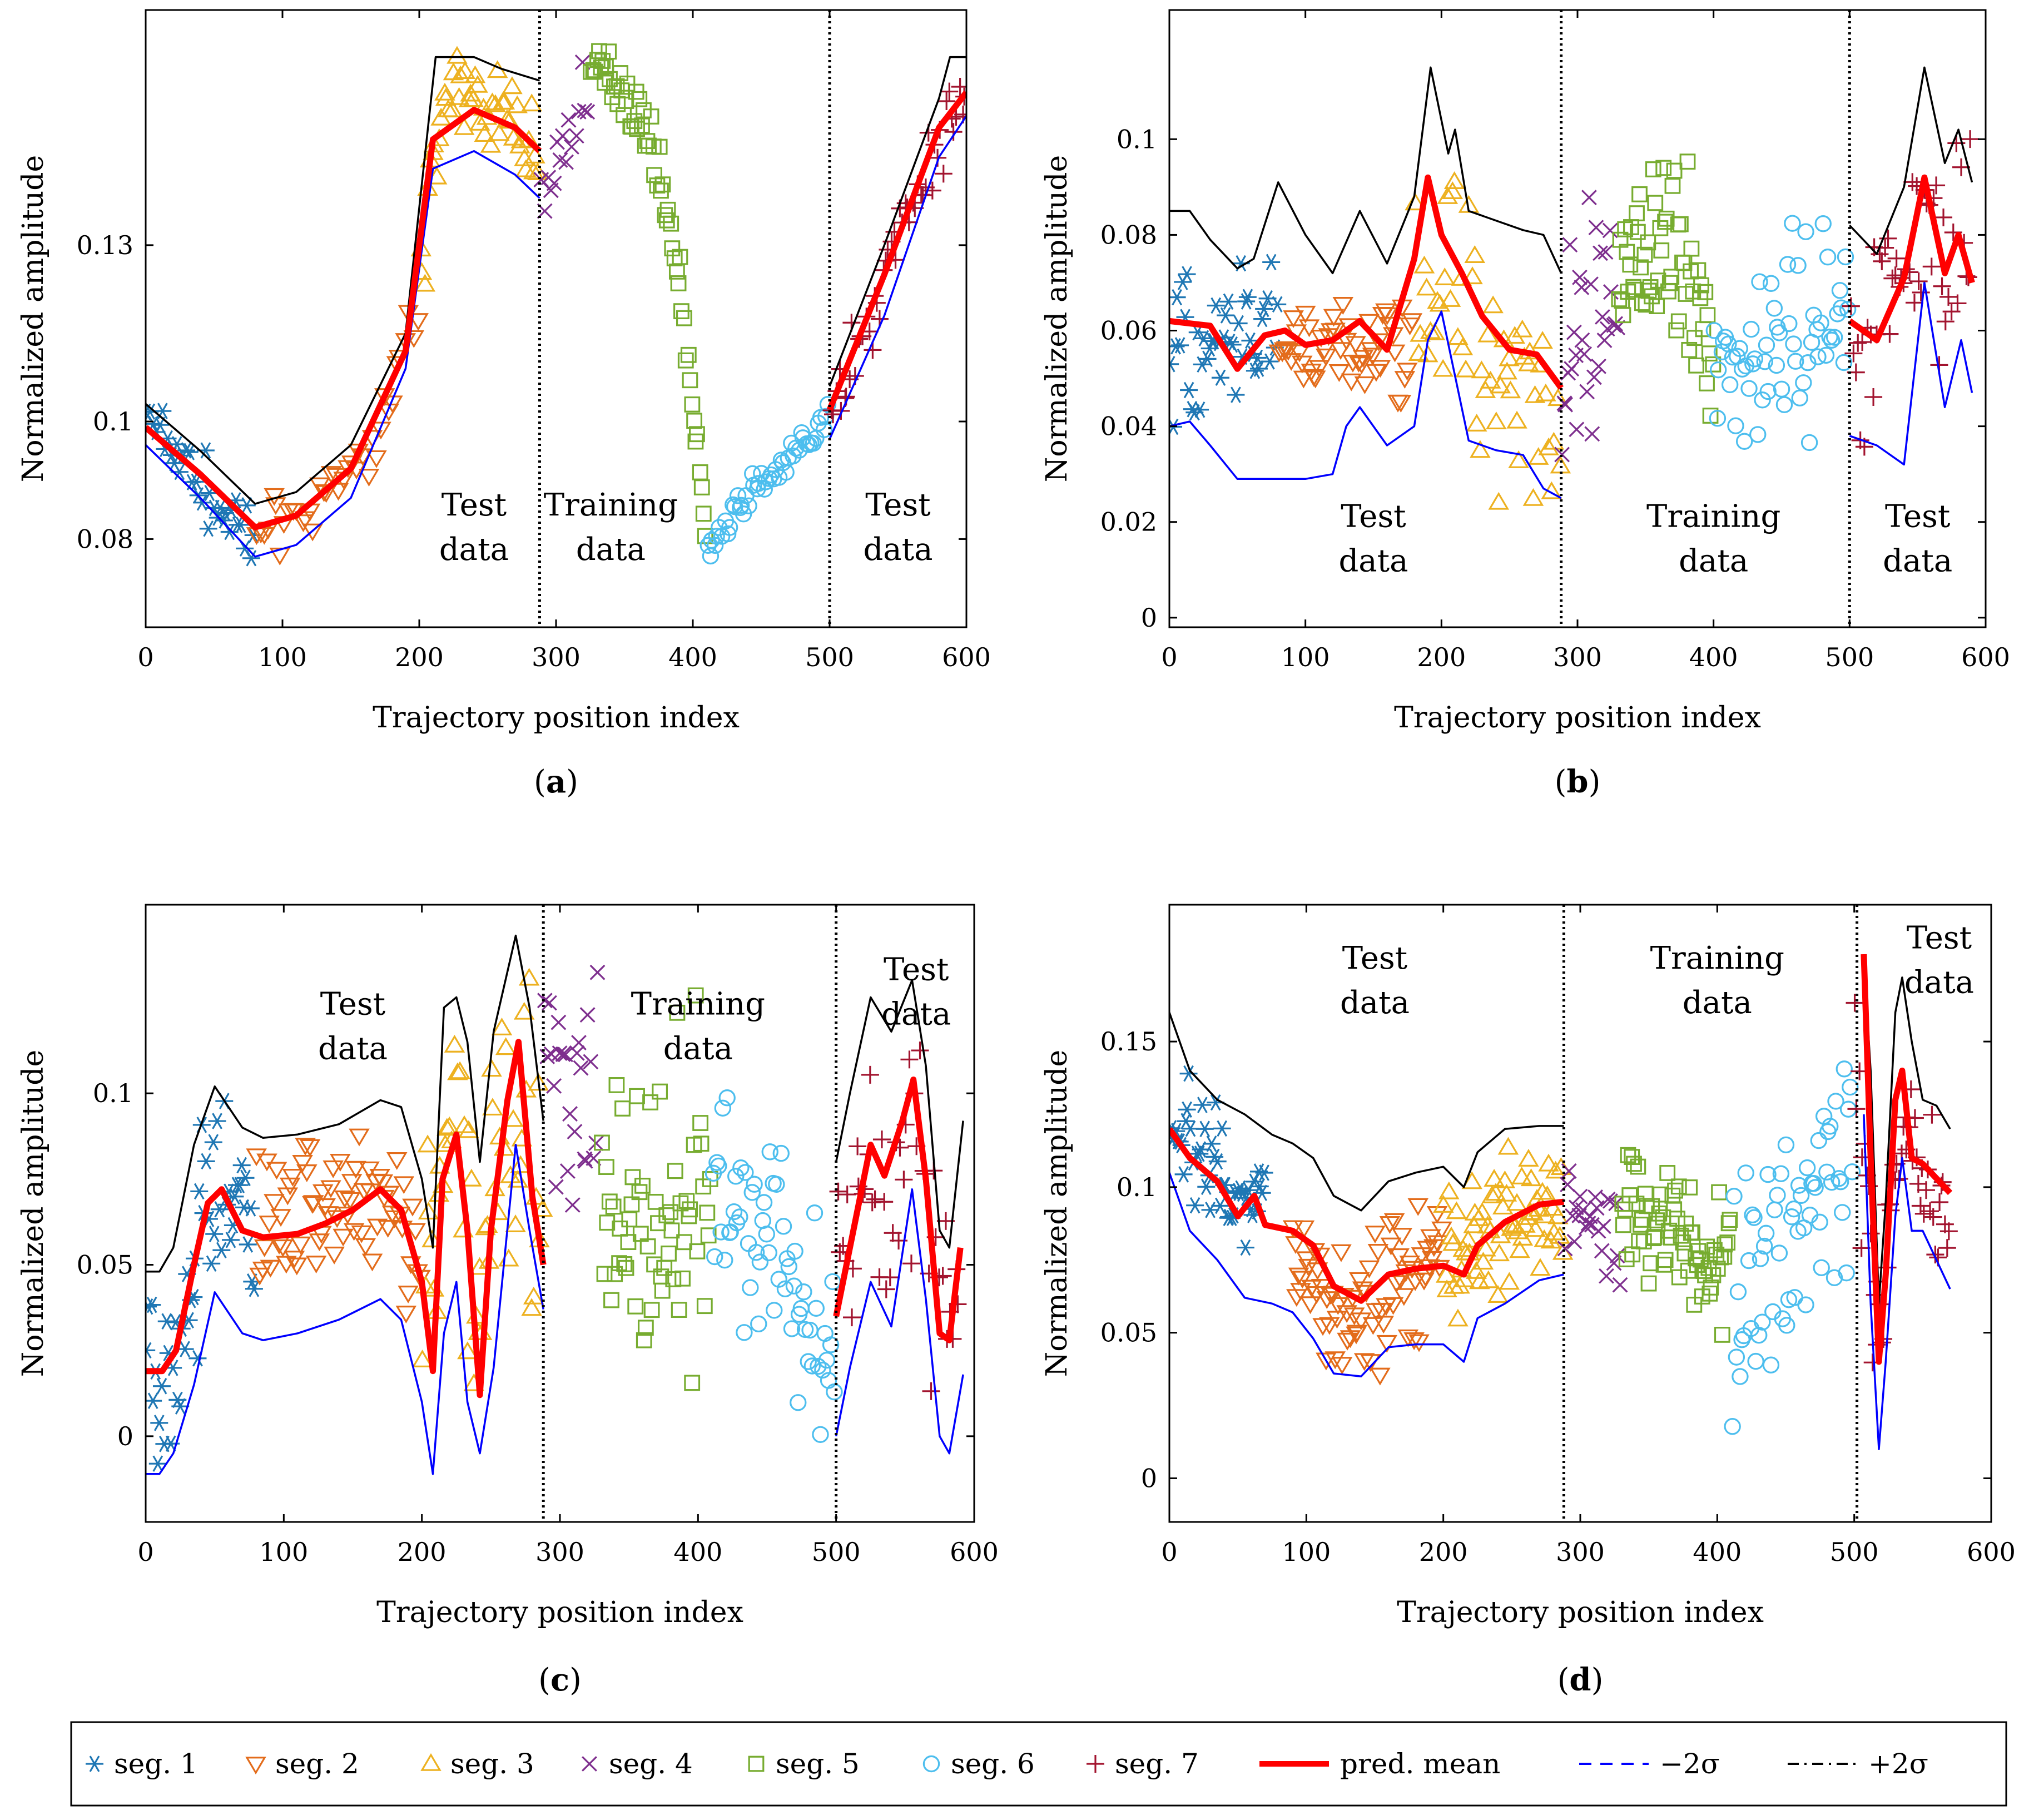 Image resolution: width=2019 pixels, height=1820 pixels. What do you see at coordinates (1367, 1112) in the screenshot?
I see `plus-2sigma-line` at bounding box center [1367, 1112].